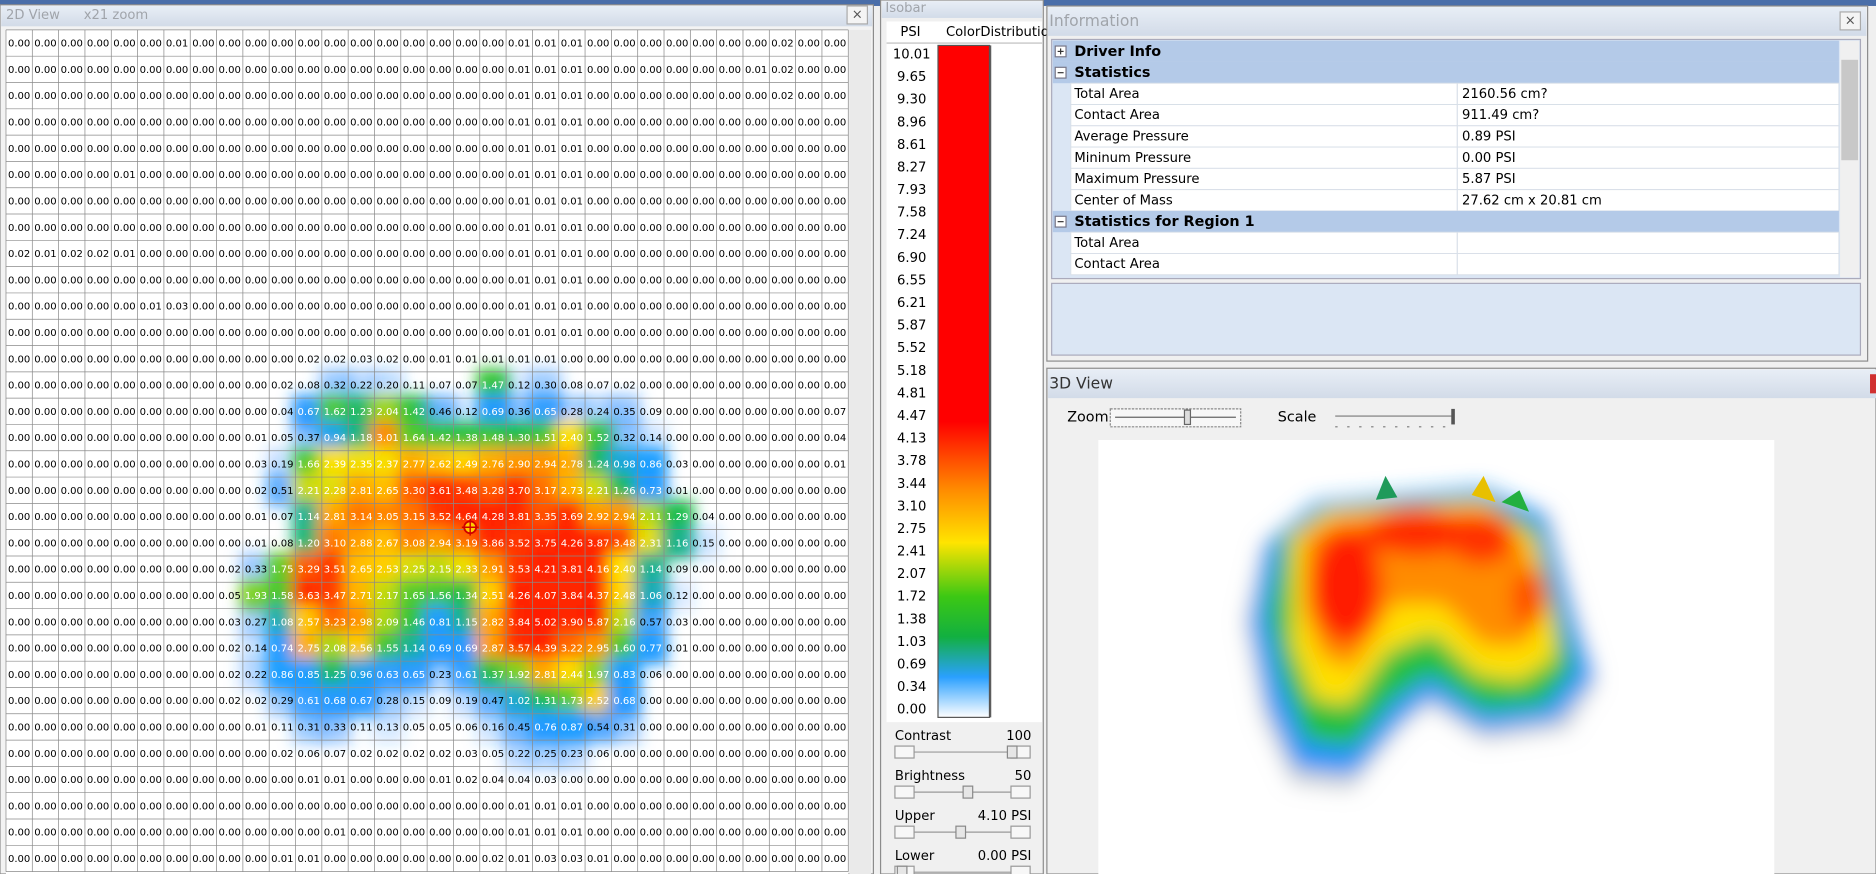  Describe the element at coordinates (387, 649) in the screenshot. I see `cell-value: 1.55` at that location.